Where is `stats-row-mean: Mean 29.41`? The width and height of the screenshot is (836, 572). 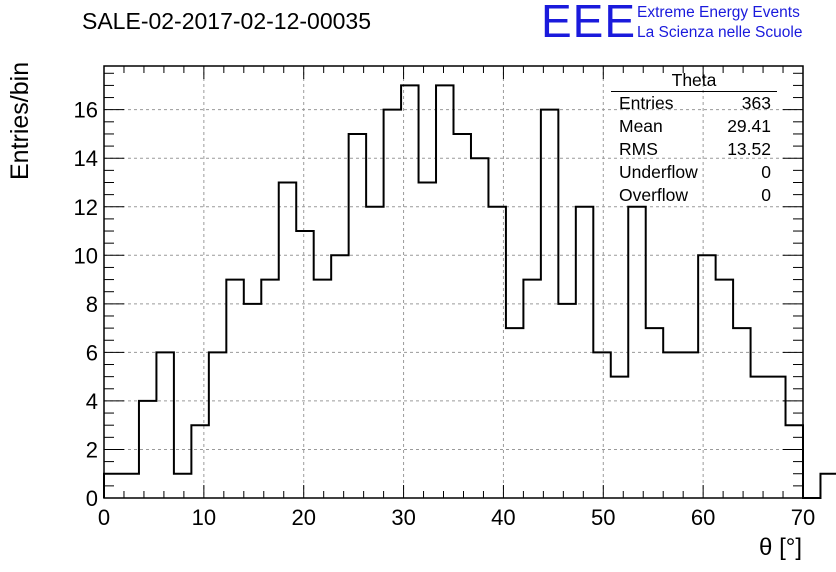
stats-row-mean: Mean 29.41 is located at coordinates (694, 126).